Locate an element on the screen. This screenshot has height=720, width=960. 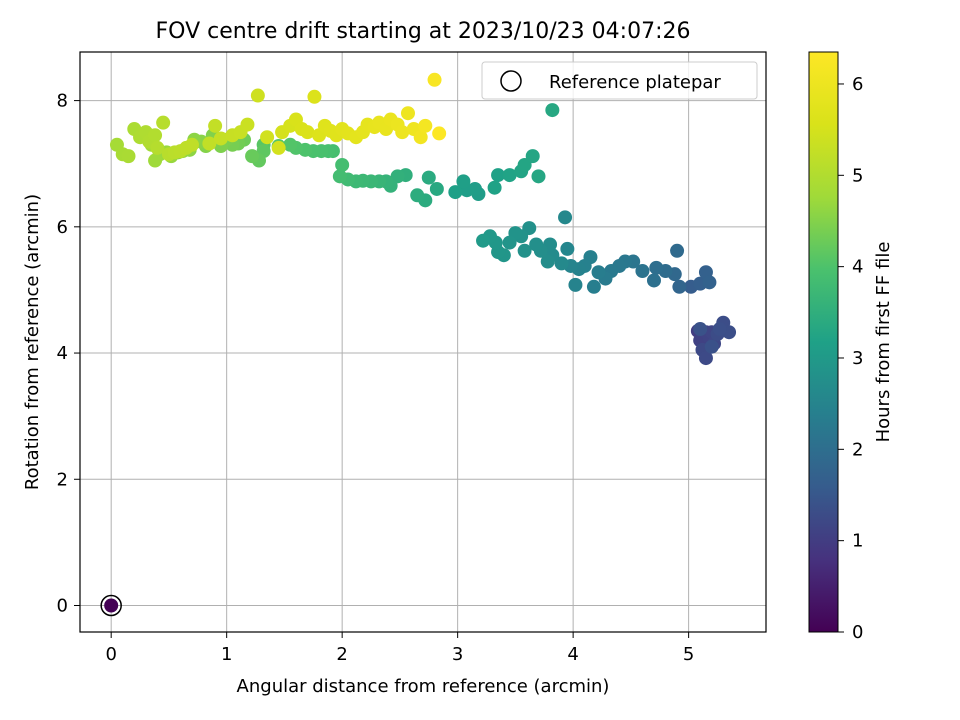
y-axis-label: Rotation from reference (arcmin) is located at coordinates (32, 342).